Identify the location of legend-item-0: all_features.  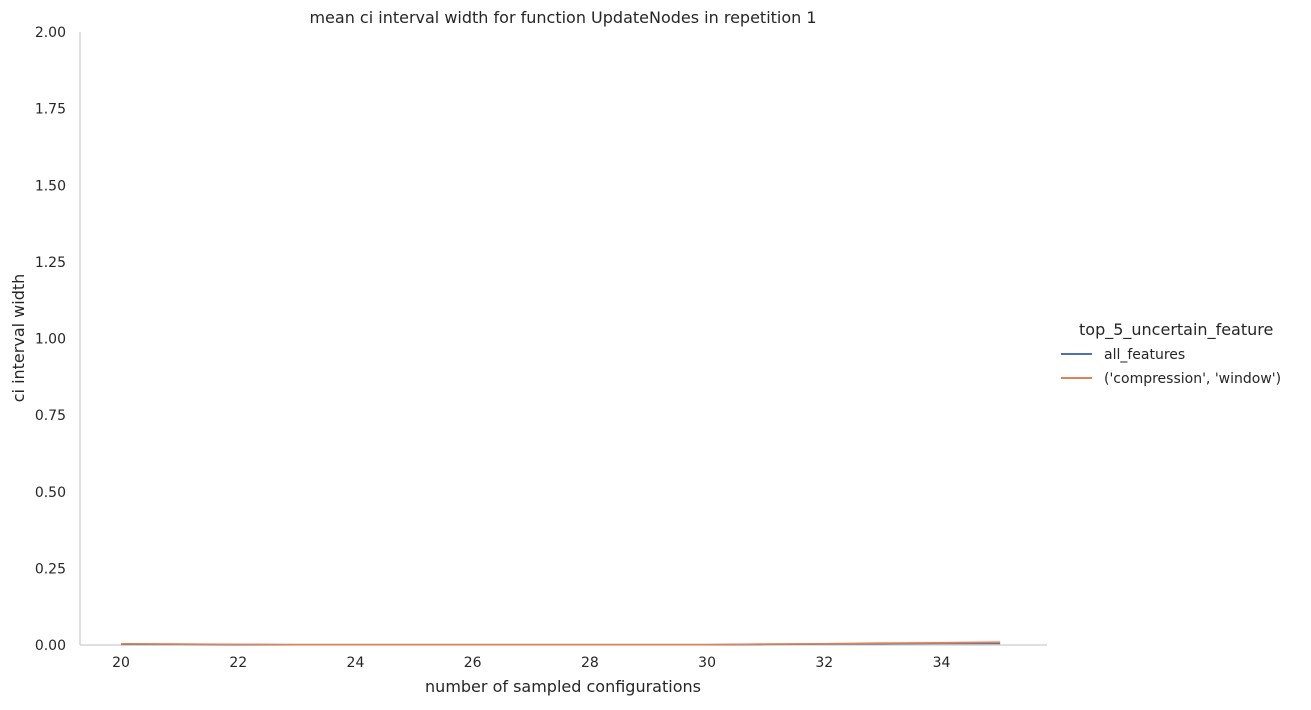
(1123, 355).